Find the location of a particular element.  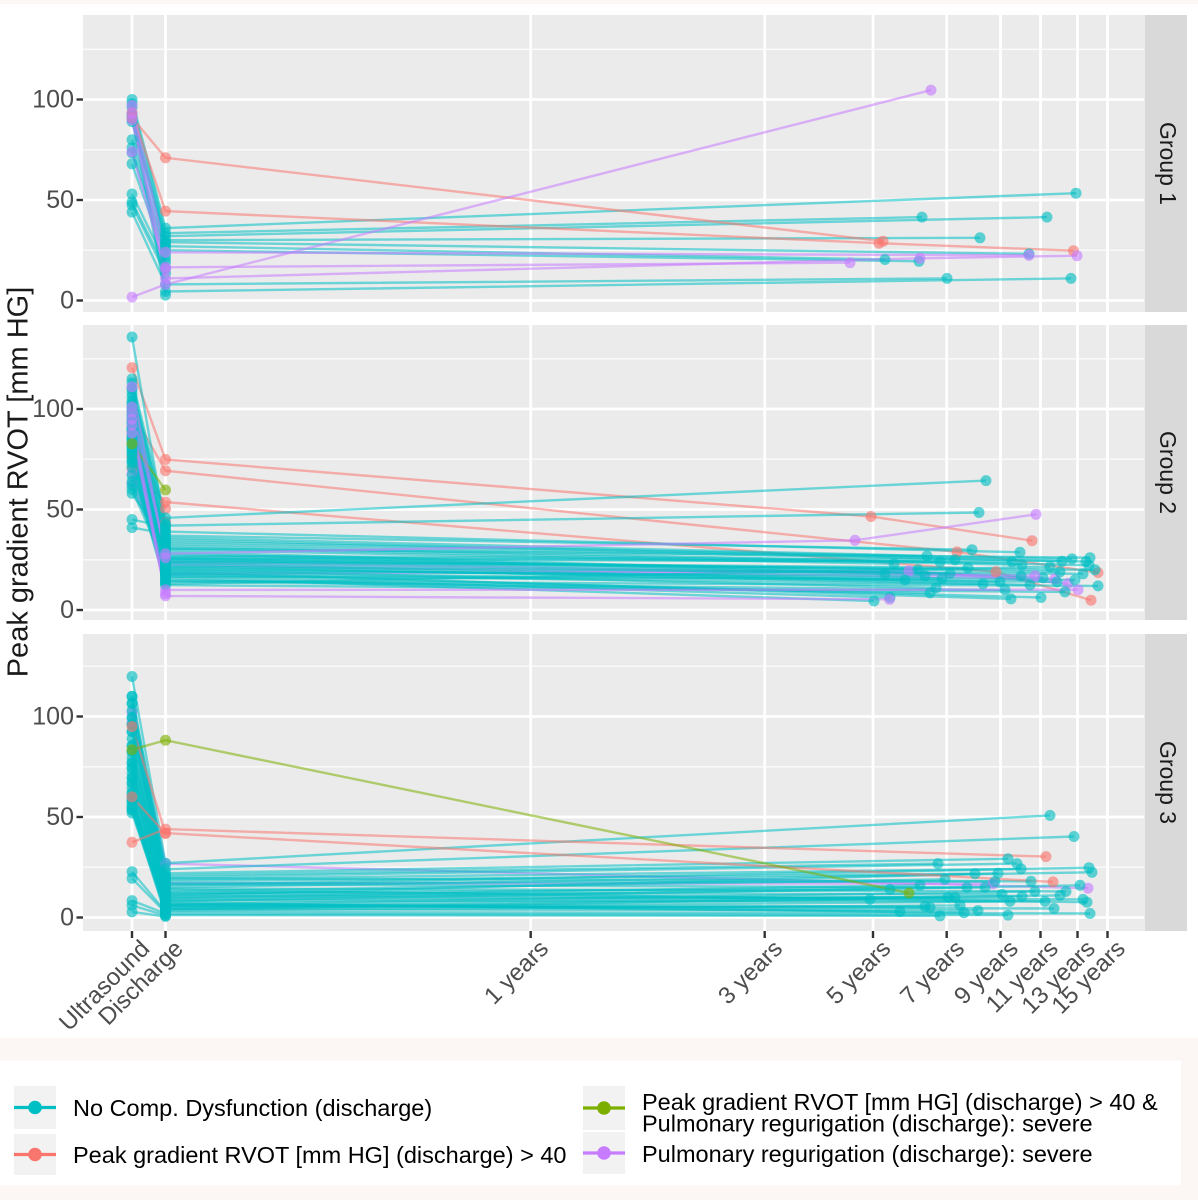

svg-text: Group 2 is located at coordinates (1168, 472).